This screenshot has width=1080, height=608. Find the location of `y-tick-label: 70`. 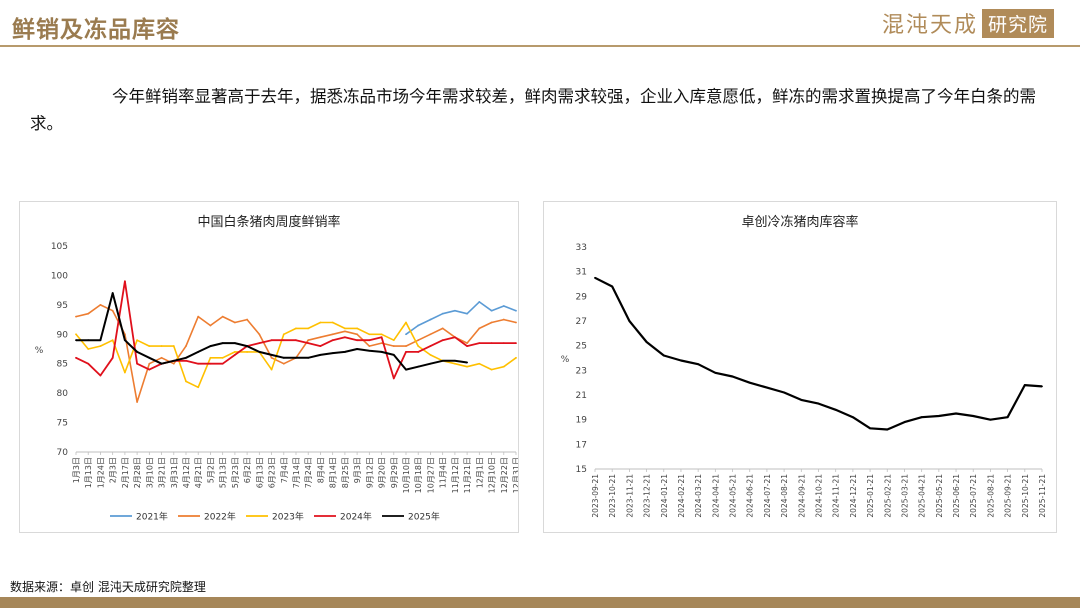

y-tick-label: 70 is located at coordinates (63, 453).